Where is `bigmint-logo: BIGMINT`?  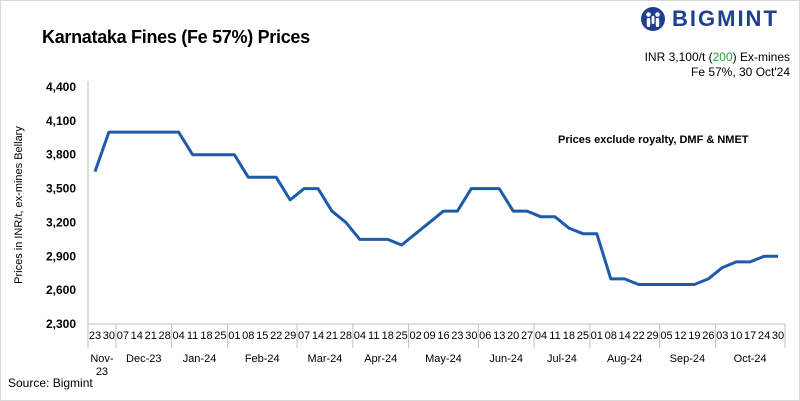 bigmint-logo: BIGMINT is located at coordinates (709, 19).